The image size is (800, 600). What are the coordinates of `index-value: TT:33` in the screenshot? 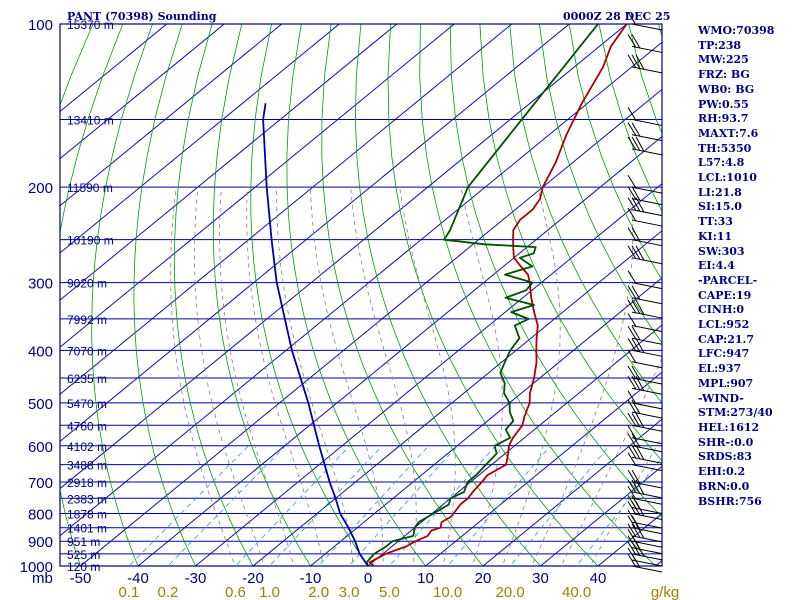 It's located at (715, 222).